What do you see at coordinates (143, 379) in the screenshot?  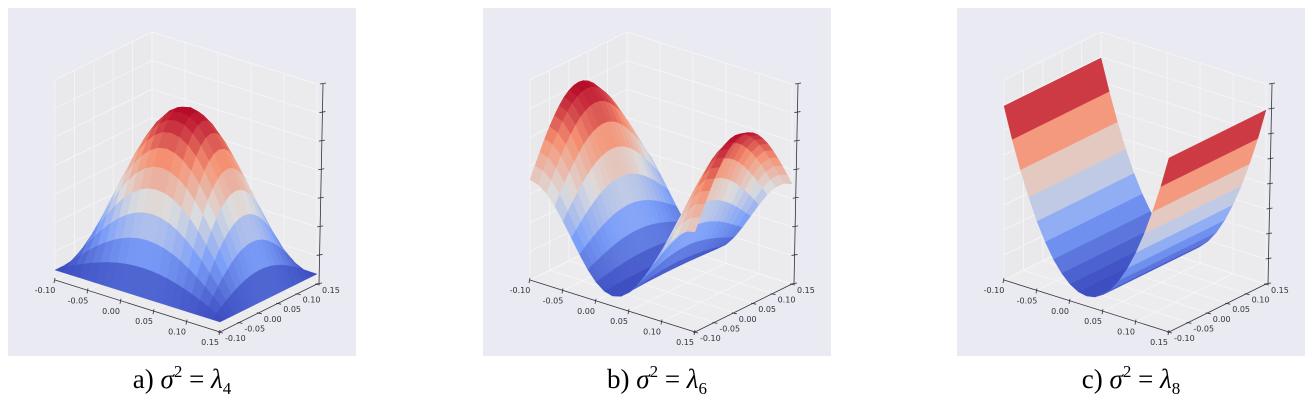 I see `caption-a-prefix: a)` at bounding box center [143, 379].